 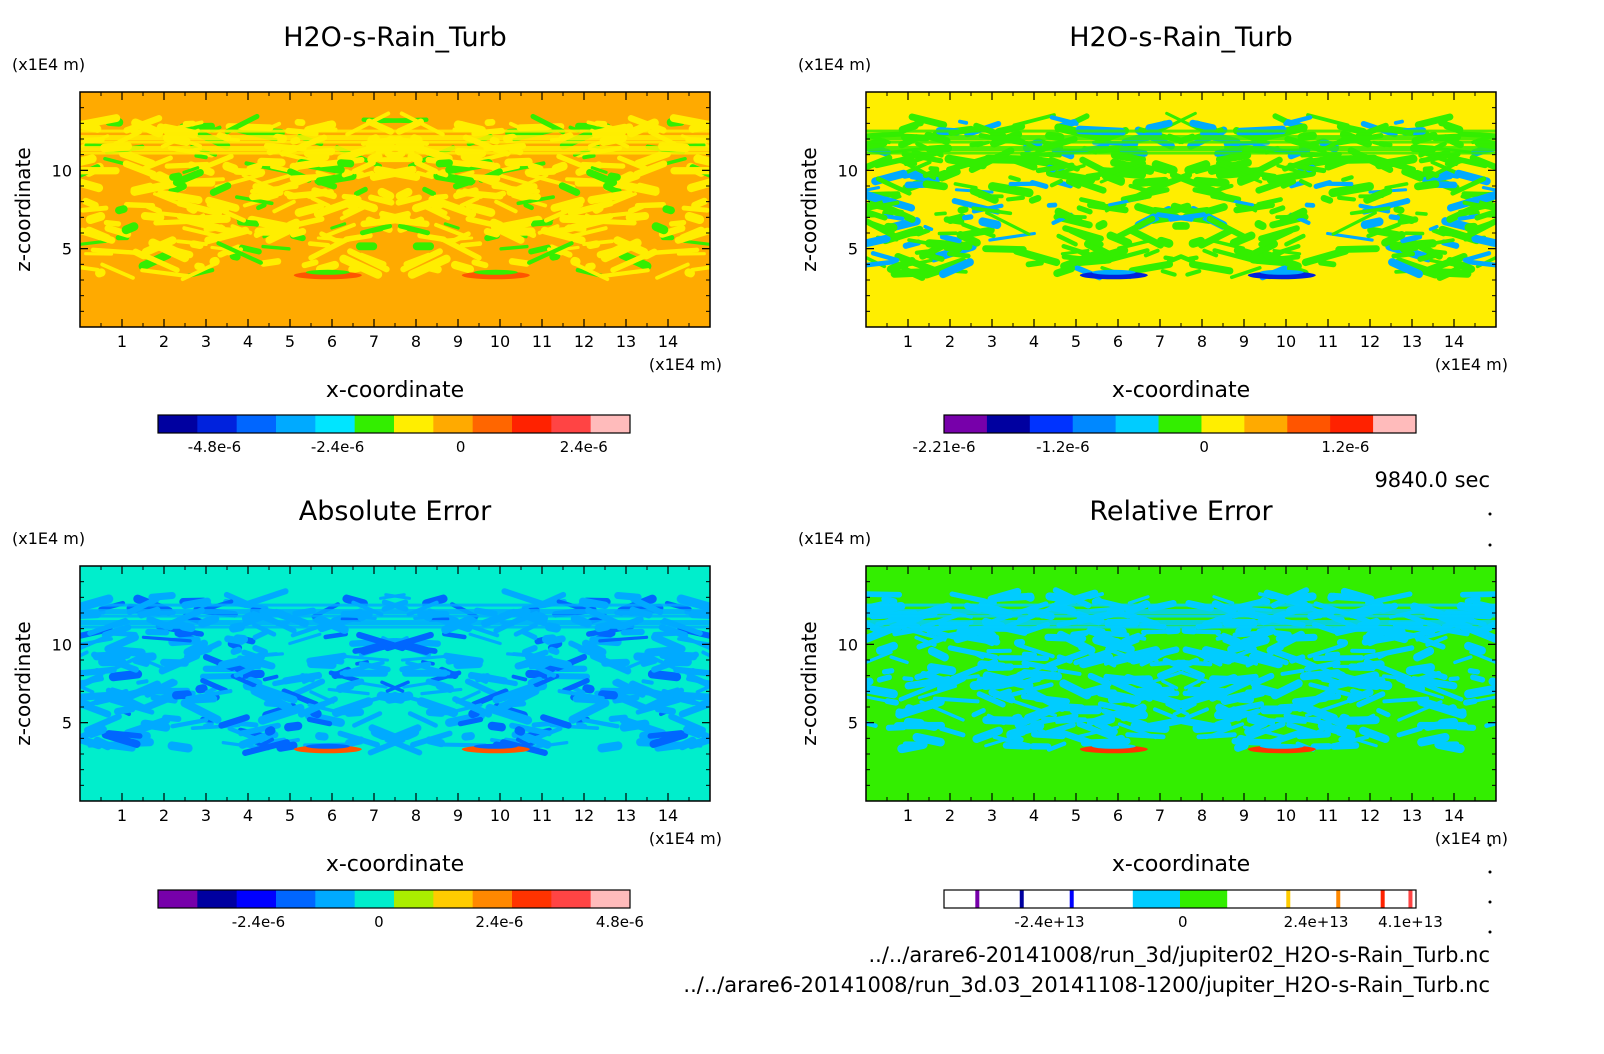 What do you see at coordinates (1034, 815) in the screenshot?
I see `x-tick-label: 4` at bounding box center [1034, 815].